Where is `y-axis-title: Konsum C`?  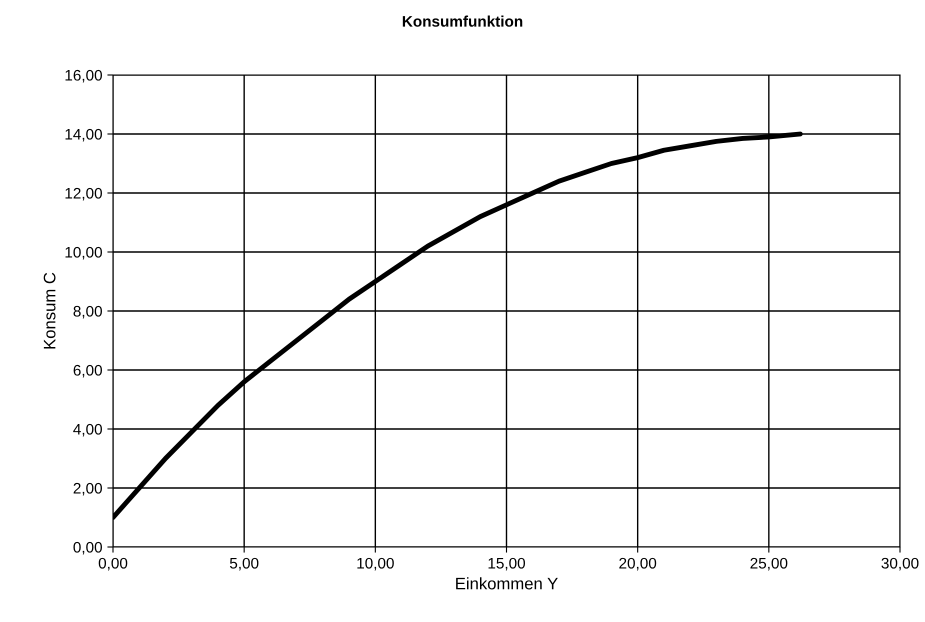 y-axis-title: Konsum C is located at coordinates (50, 310).